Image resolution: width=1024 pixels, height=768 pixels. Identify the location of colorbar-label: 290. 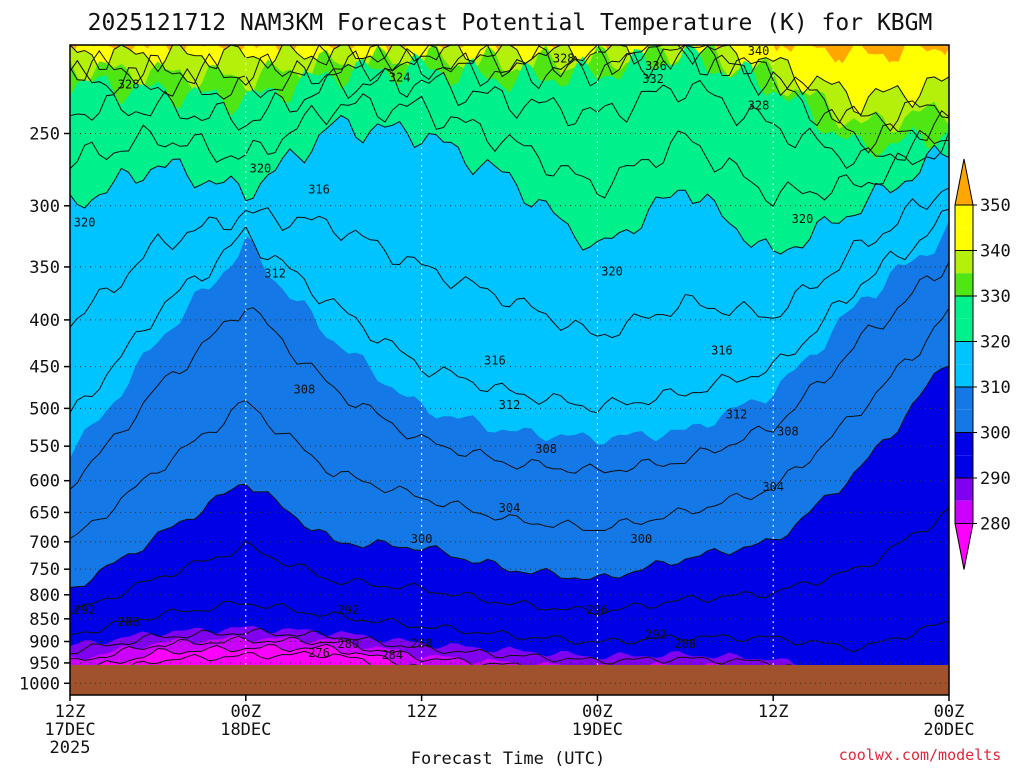
(995, 479).